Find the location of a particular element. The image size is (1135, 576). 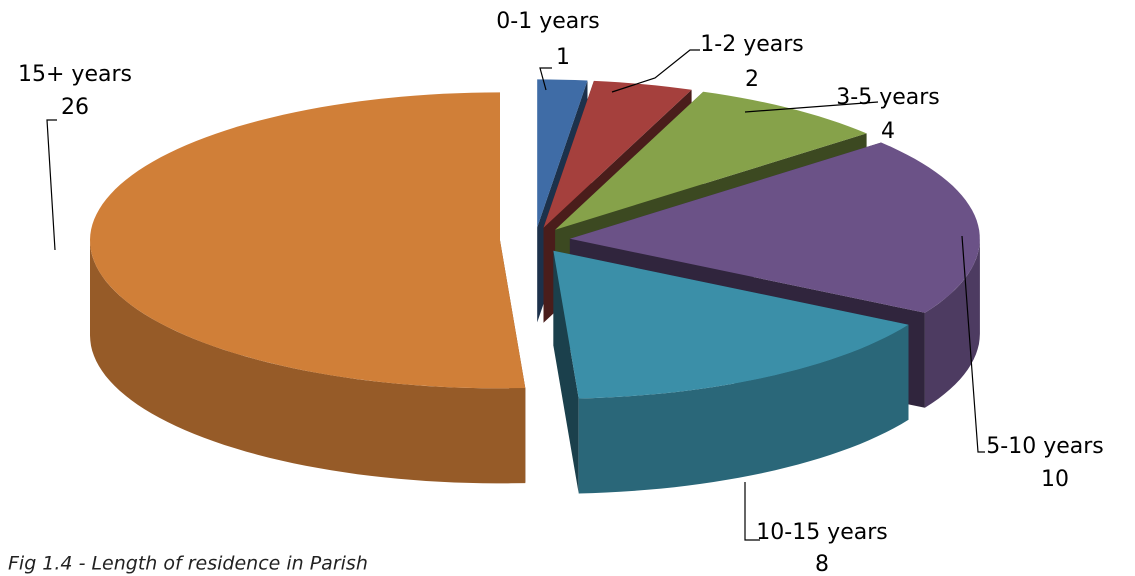

slice-label: 15+ years is located at coordinates (75, 74).